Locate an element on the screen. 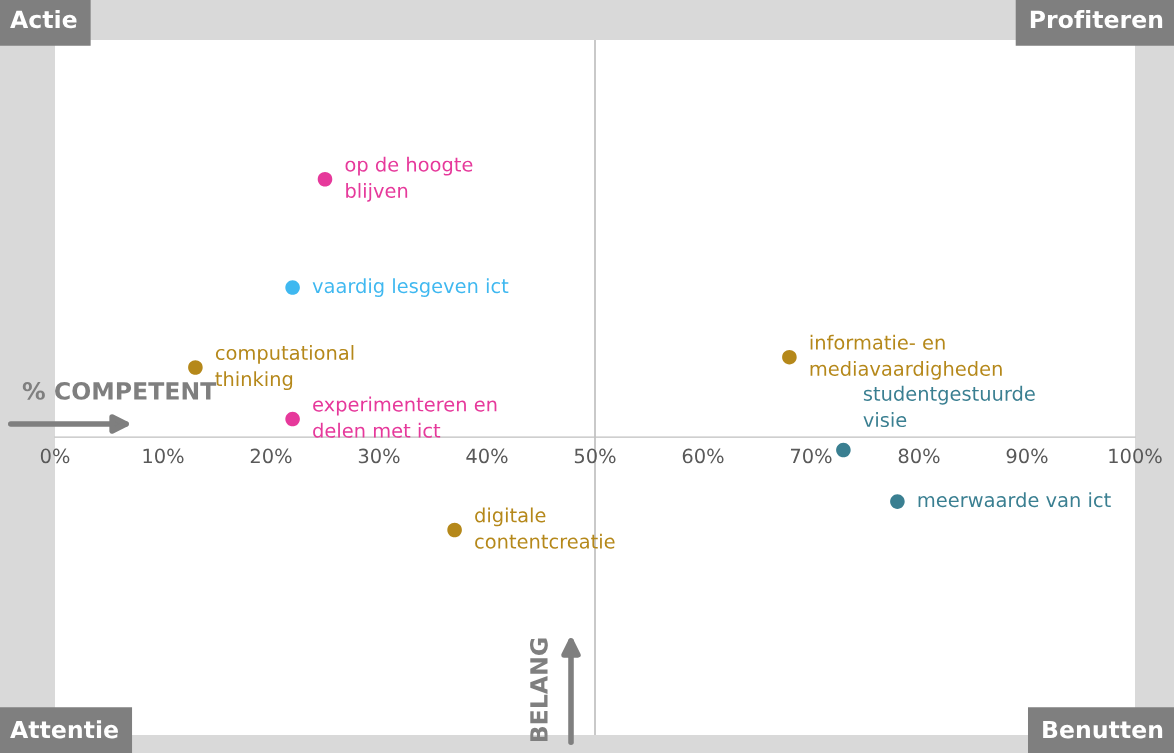  x-tick-label: 70% is located at coordinates (811, 456).